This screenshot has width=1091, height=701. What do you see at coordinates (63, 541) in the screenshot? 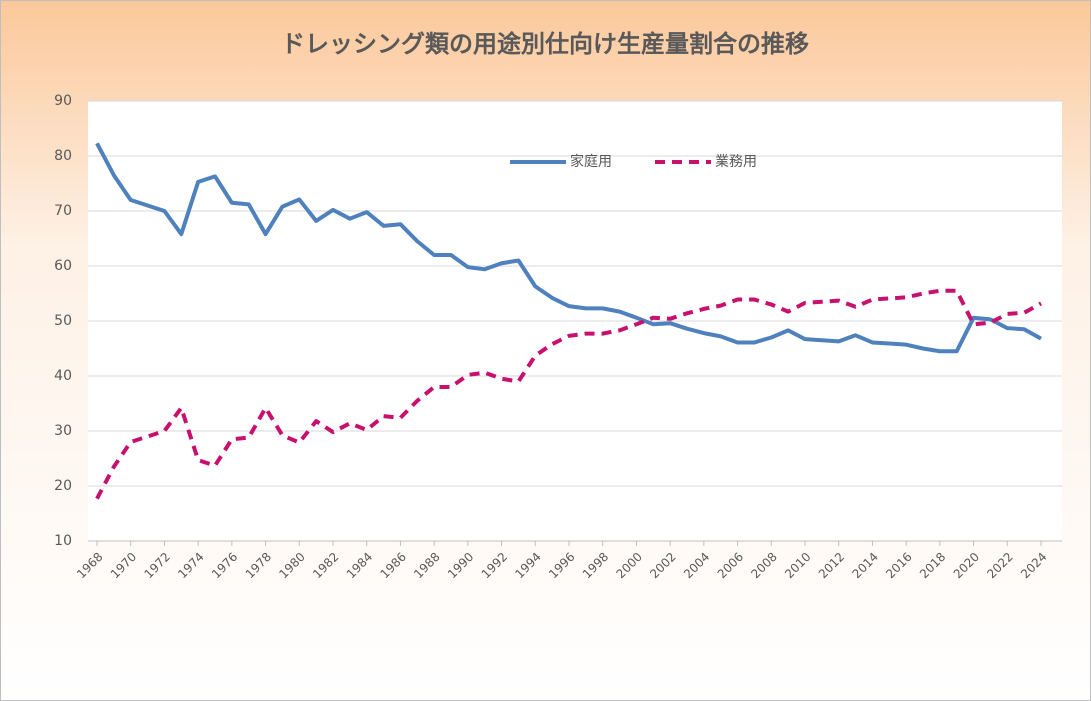
I see `y-tick-label: 10` at bounding box center [63, 541].